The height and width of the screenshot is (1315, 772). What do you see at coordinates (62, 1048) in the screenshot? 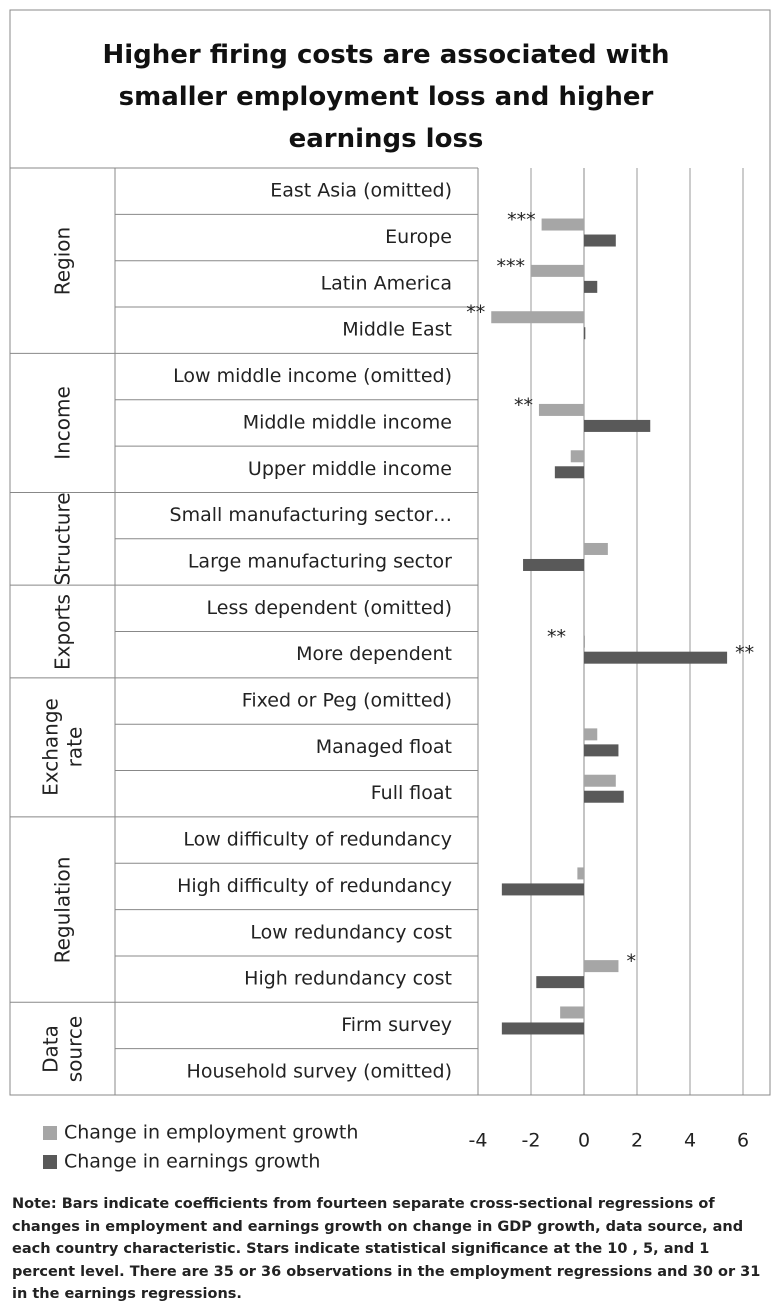
I see `group-label: Data source` at bounding box center [62, 1048].